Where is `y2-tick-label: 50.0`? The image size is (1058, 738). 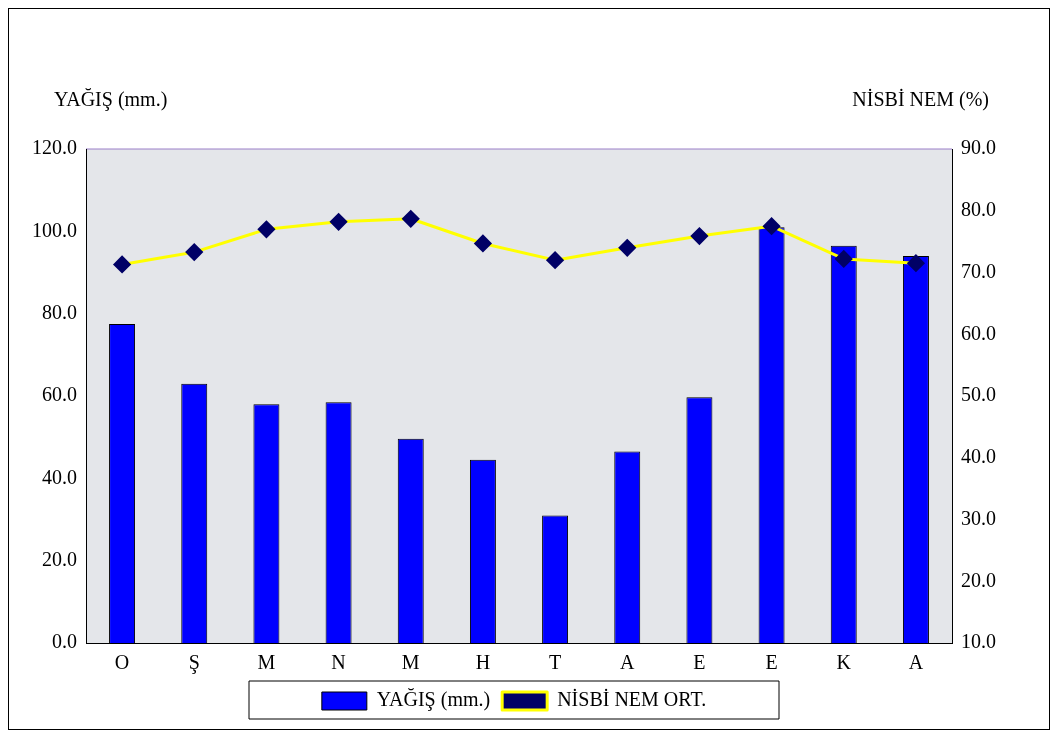 y2-tick-label: 50.0 is located at coordinates (978, 394).